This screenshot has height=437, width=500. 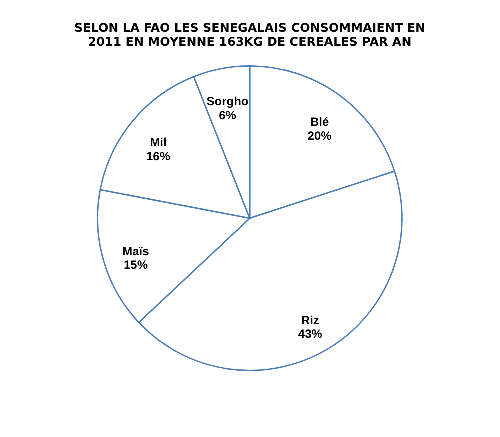 I want to click on data-label: 15%, so click(x=136, y=265).